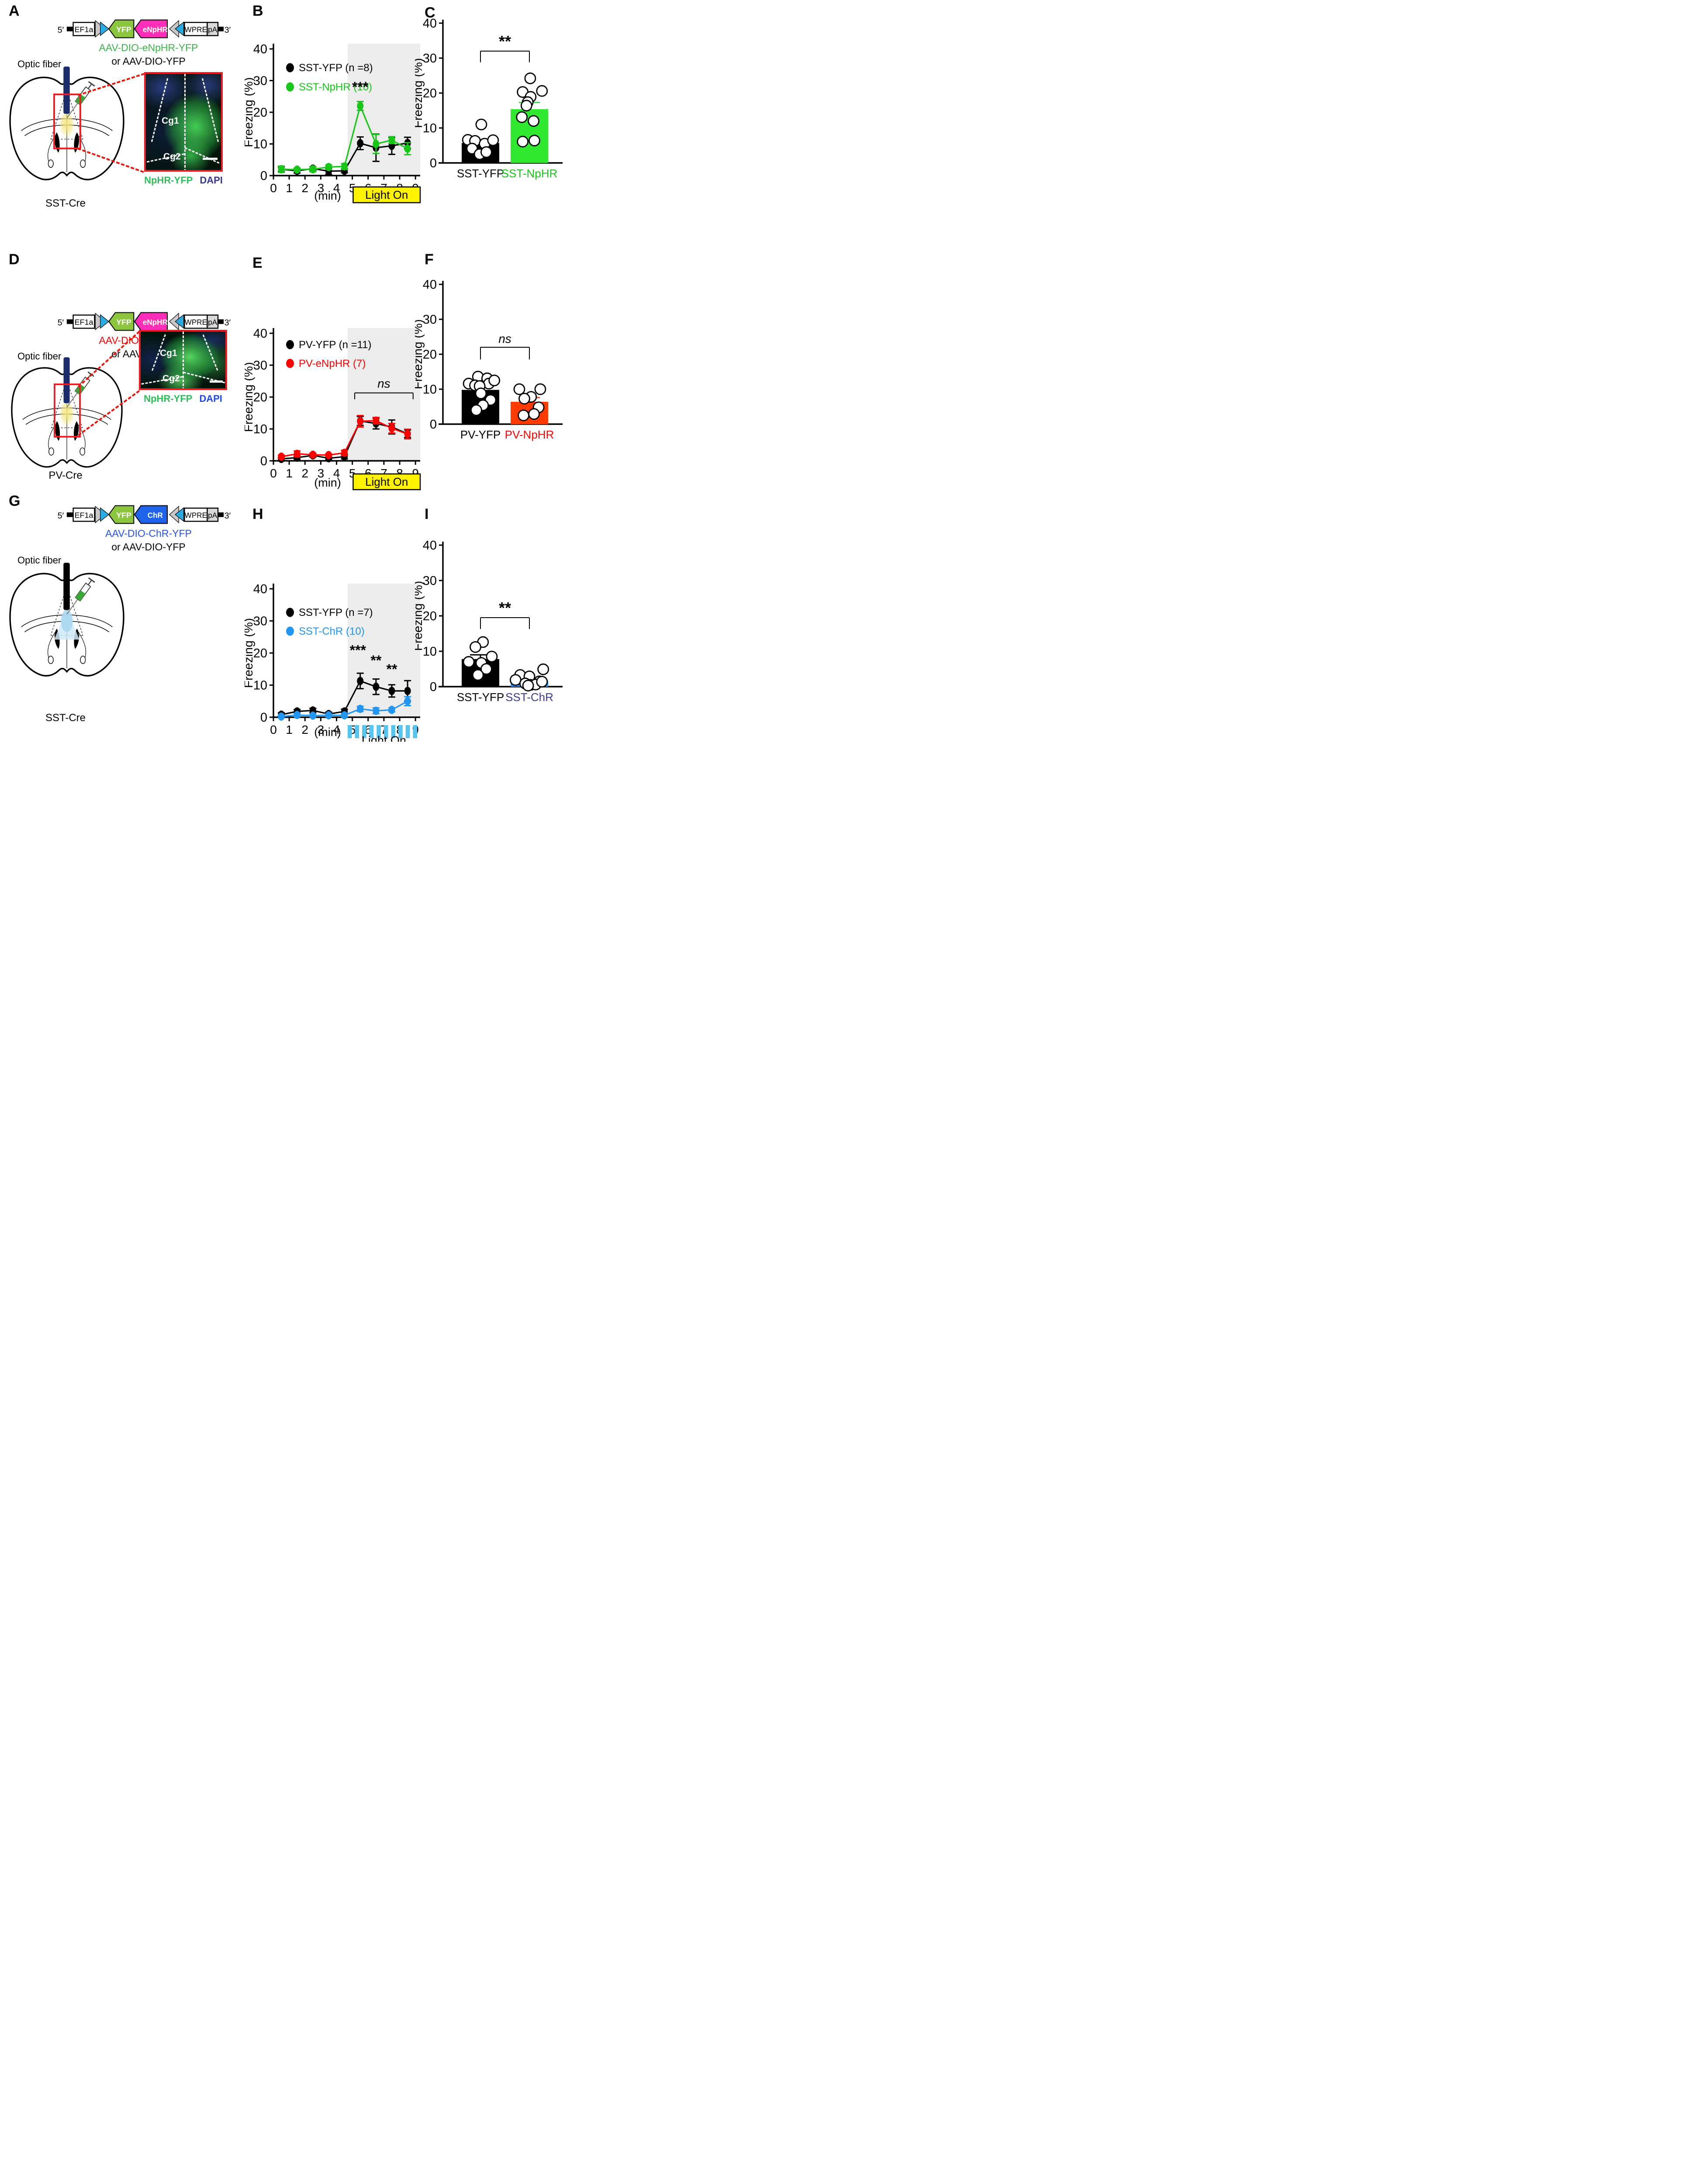 Image resolution: width=1693 pixels, height=2184 pixels. What do you see at coordinates (66, 631) in the screenshot?
I see `brain-diagram-sst-chr` at bounding box center [66, 631].